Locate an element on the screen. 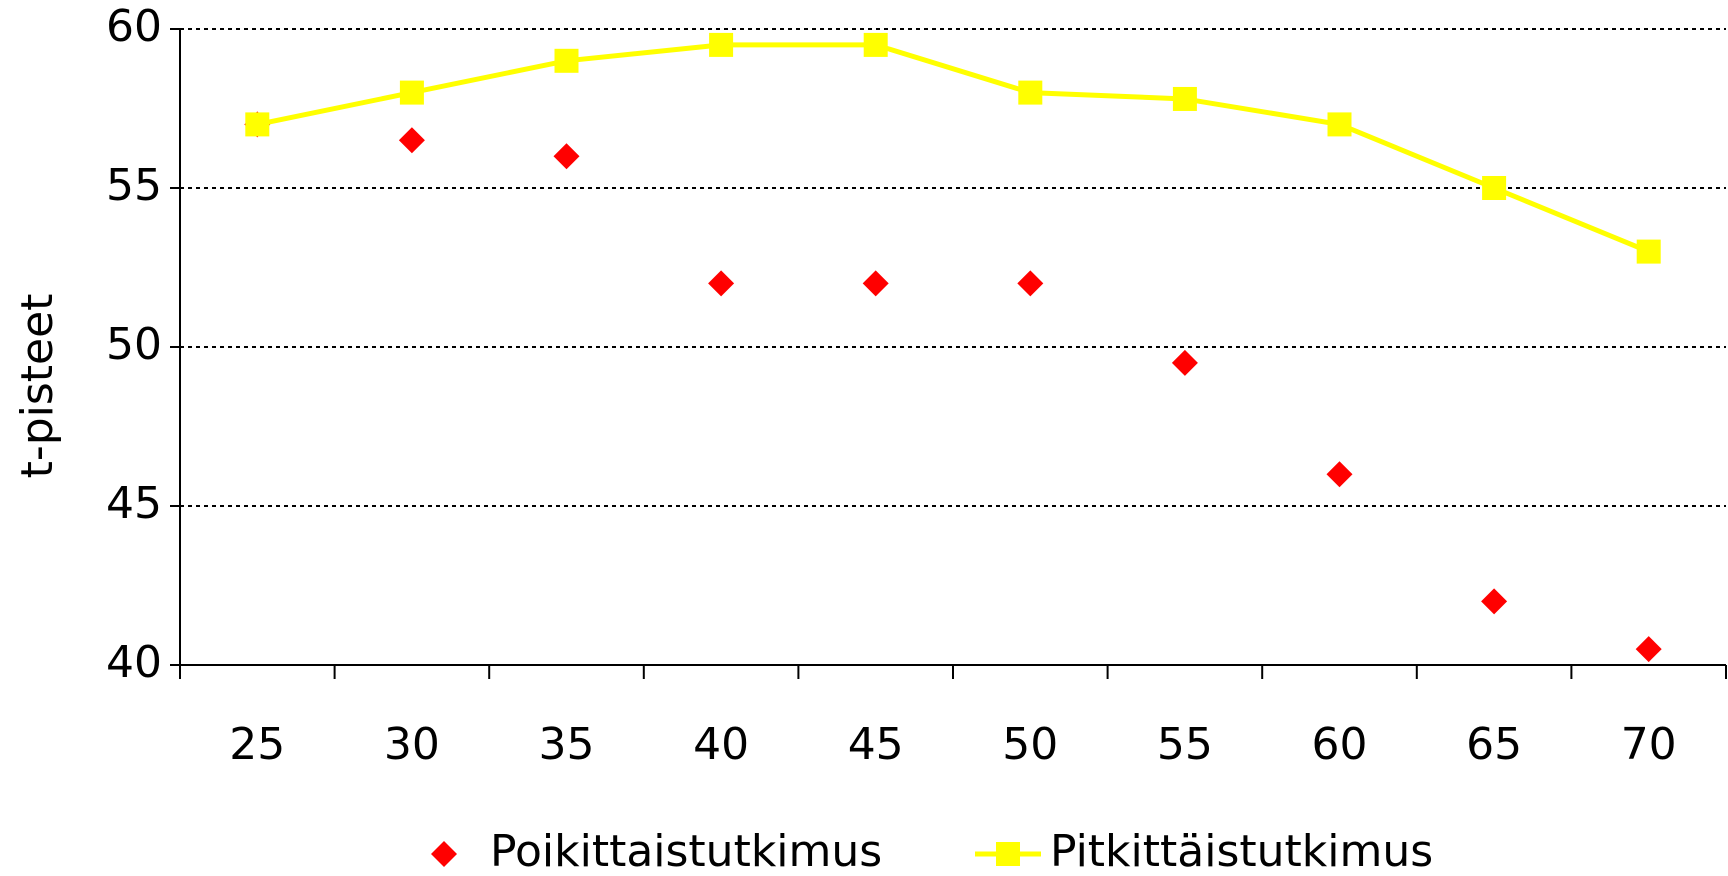 Image resolution: width=1728 pixels, height=876 pixels. legend-label: Pitkittäistutkimus is located at coordinates (1241, 851).